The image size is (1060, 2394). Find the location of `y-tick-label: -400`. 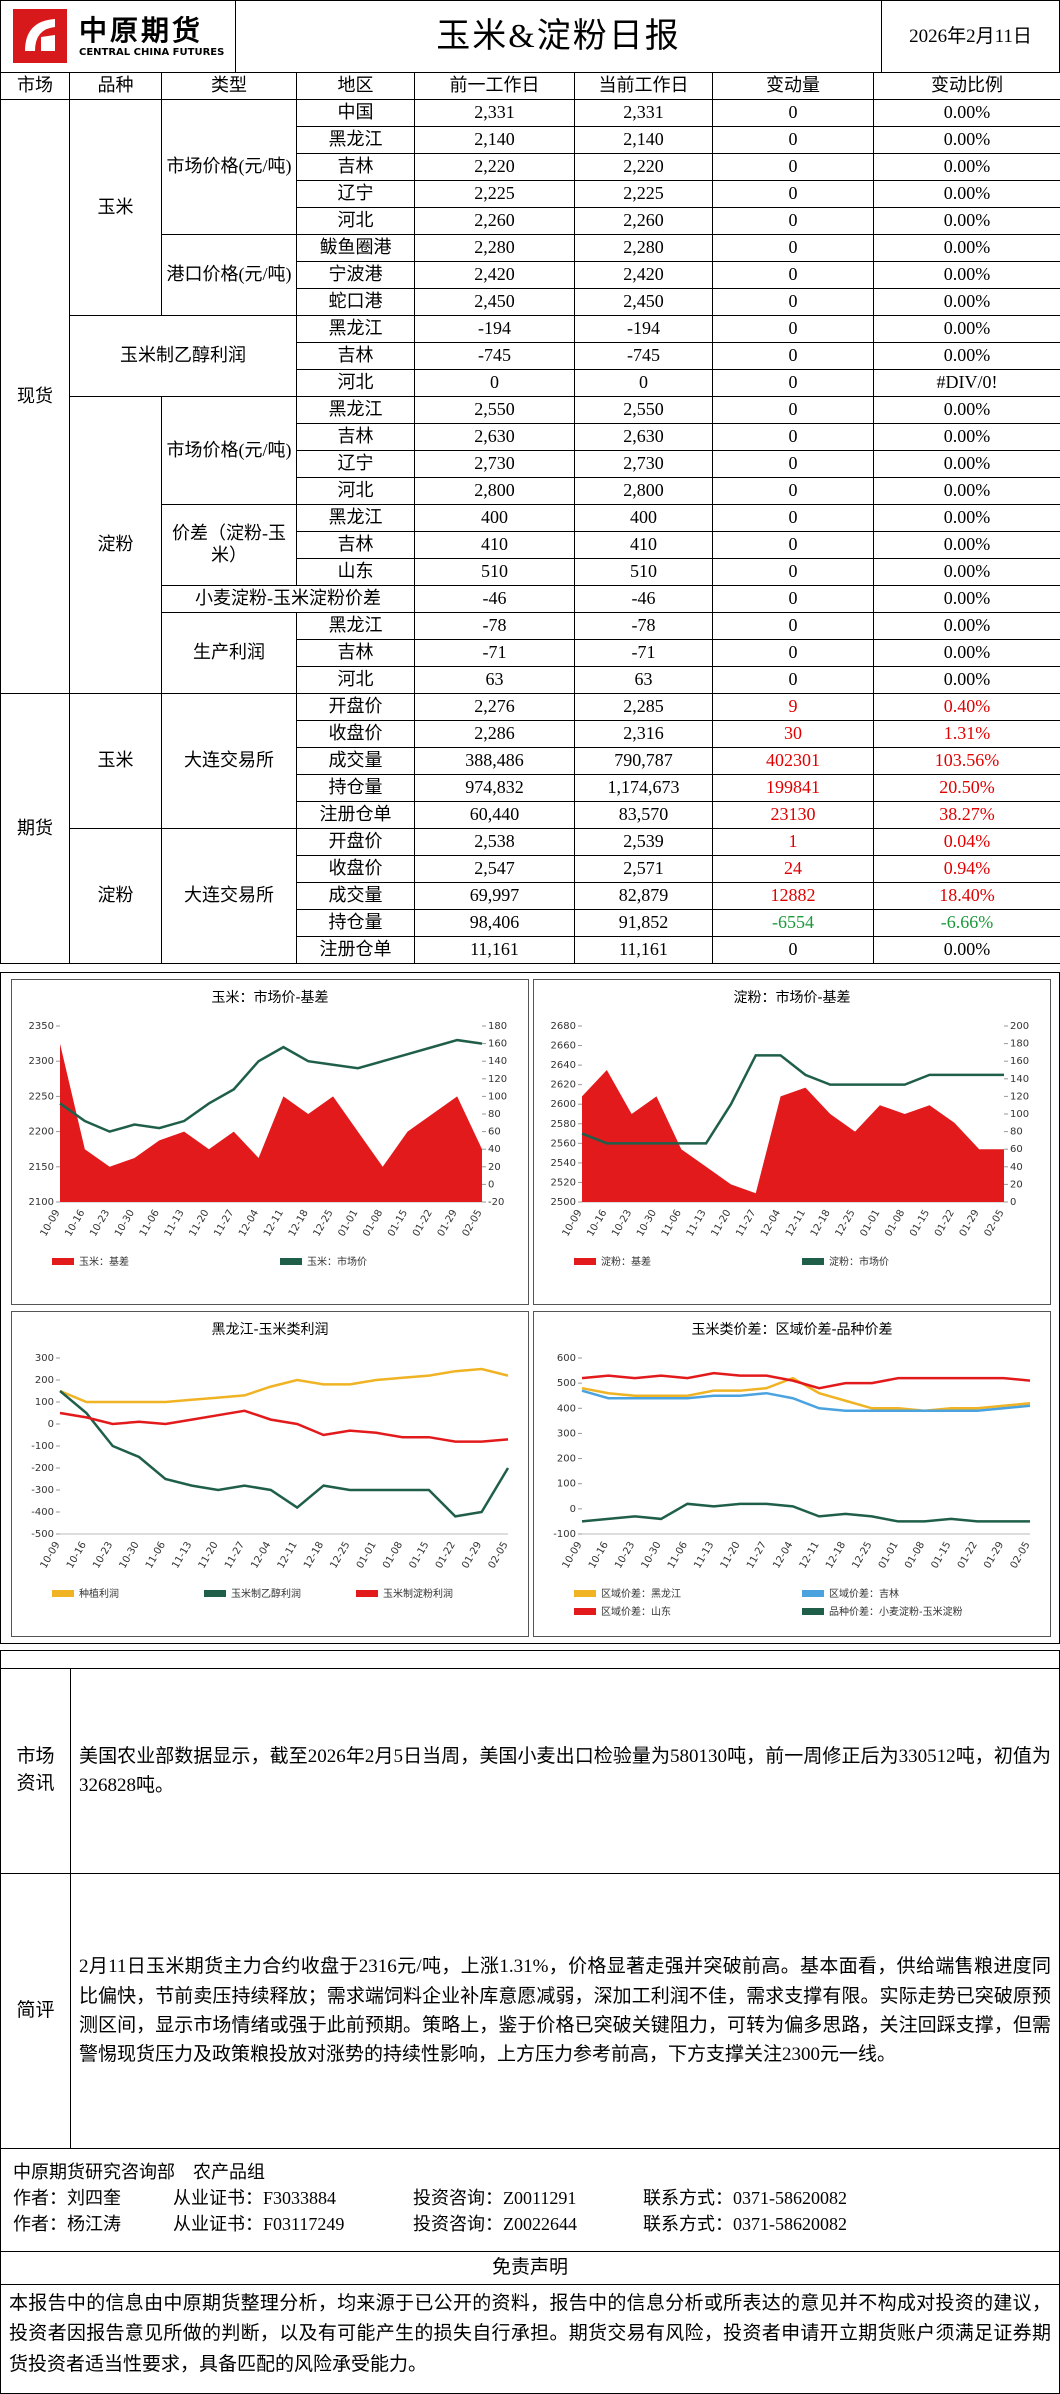

y-tick-label: -400 is located at coordinates (42, 1512).